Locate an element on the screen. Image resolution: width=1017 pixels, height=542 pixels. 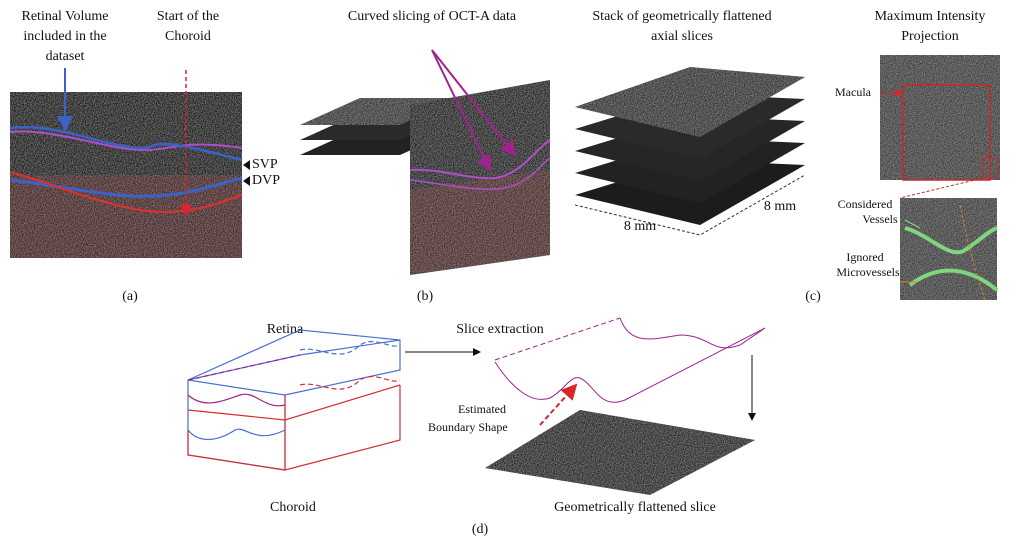
slice-stack-part is located at coordinates (690, 102).